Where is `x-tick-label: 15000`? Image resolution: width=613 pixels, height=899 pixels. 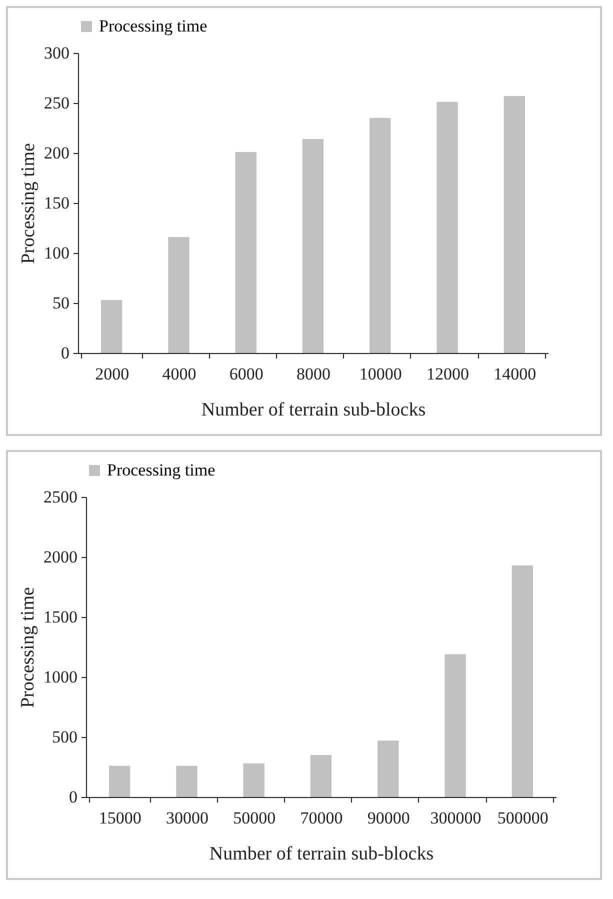 x-tick-label: 15000 is located at coordinates (120, 818).